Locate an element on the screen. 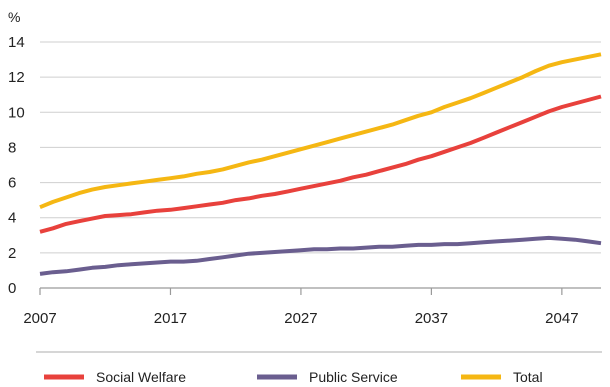  y-tick-label: 2 is located at coordinates (12, 253).